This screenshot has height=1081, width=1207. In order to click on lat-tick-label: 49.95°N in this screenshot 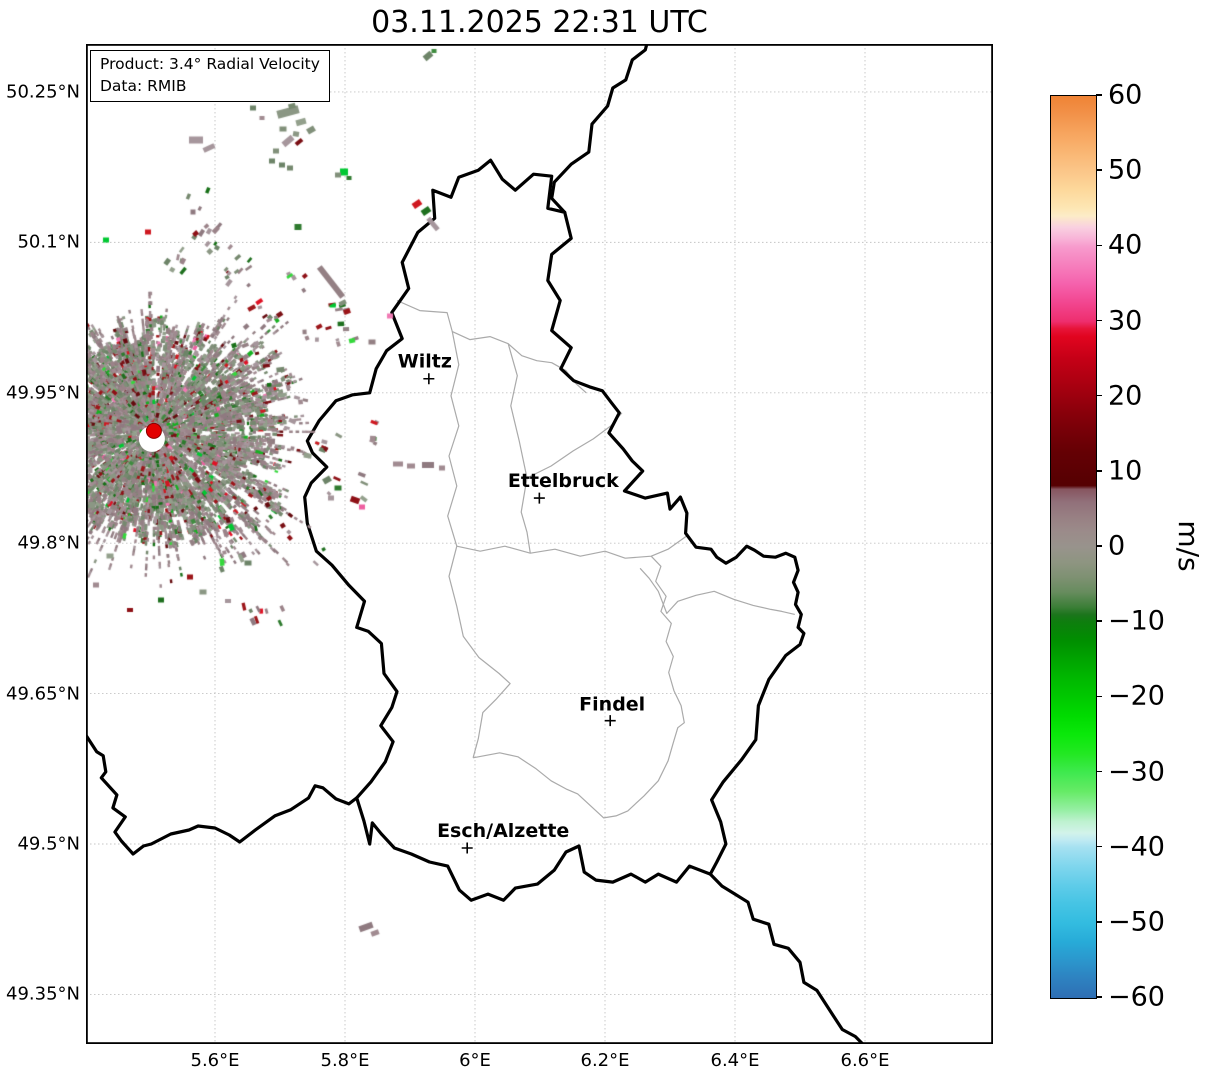, I will do `click(43, 393)`.